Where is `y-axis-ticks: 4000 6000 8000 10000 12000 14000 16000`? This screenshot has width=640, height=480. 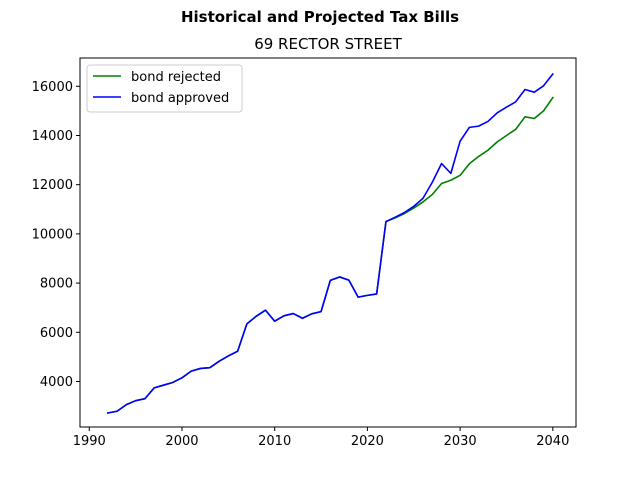
y-axis-ticks: 4000 6000 8000 10000 12000 14000 16000 is located at coordinates (56, 235).